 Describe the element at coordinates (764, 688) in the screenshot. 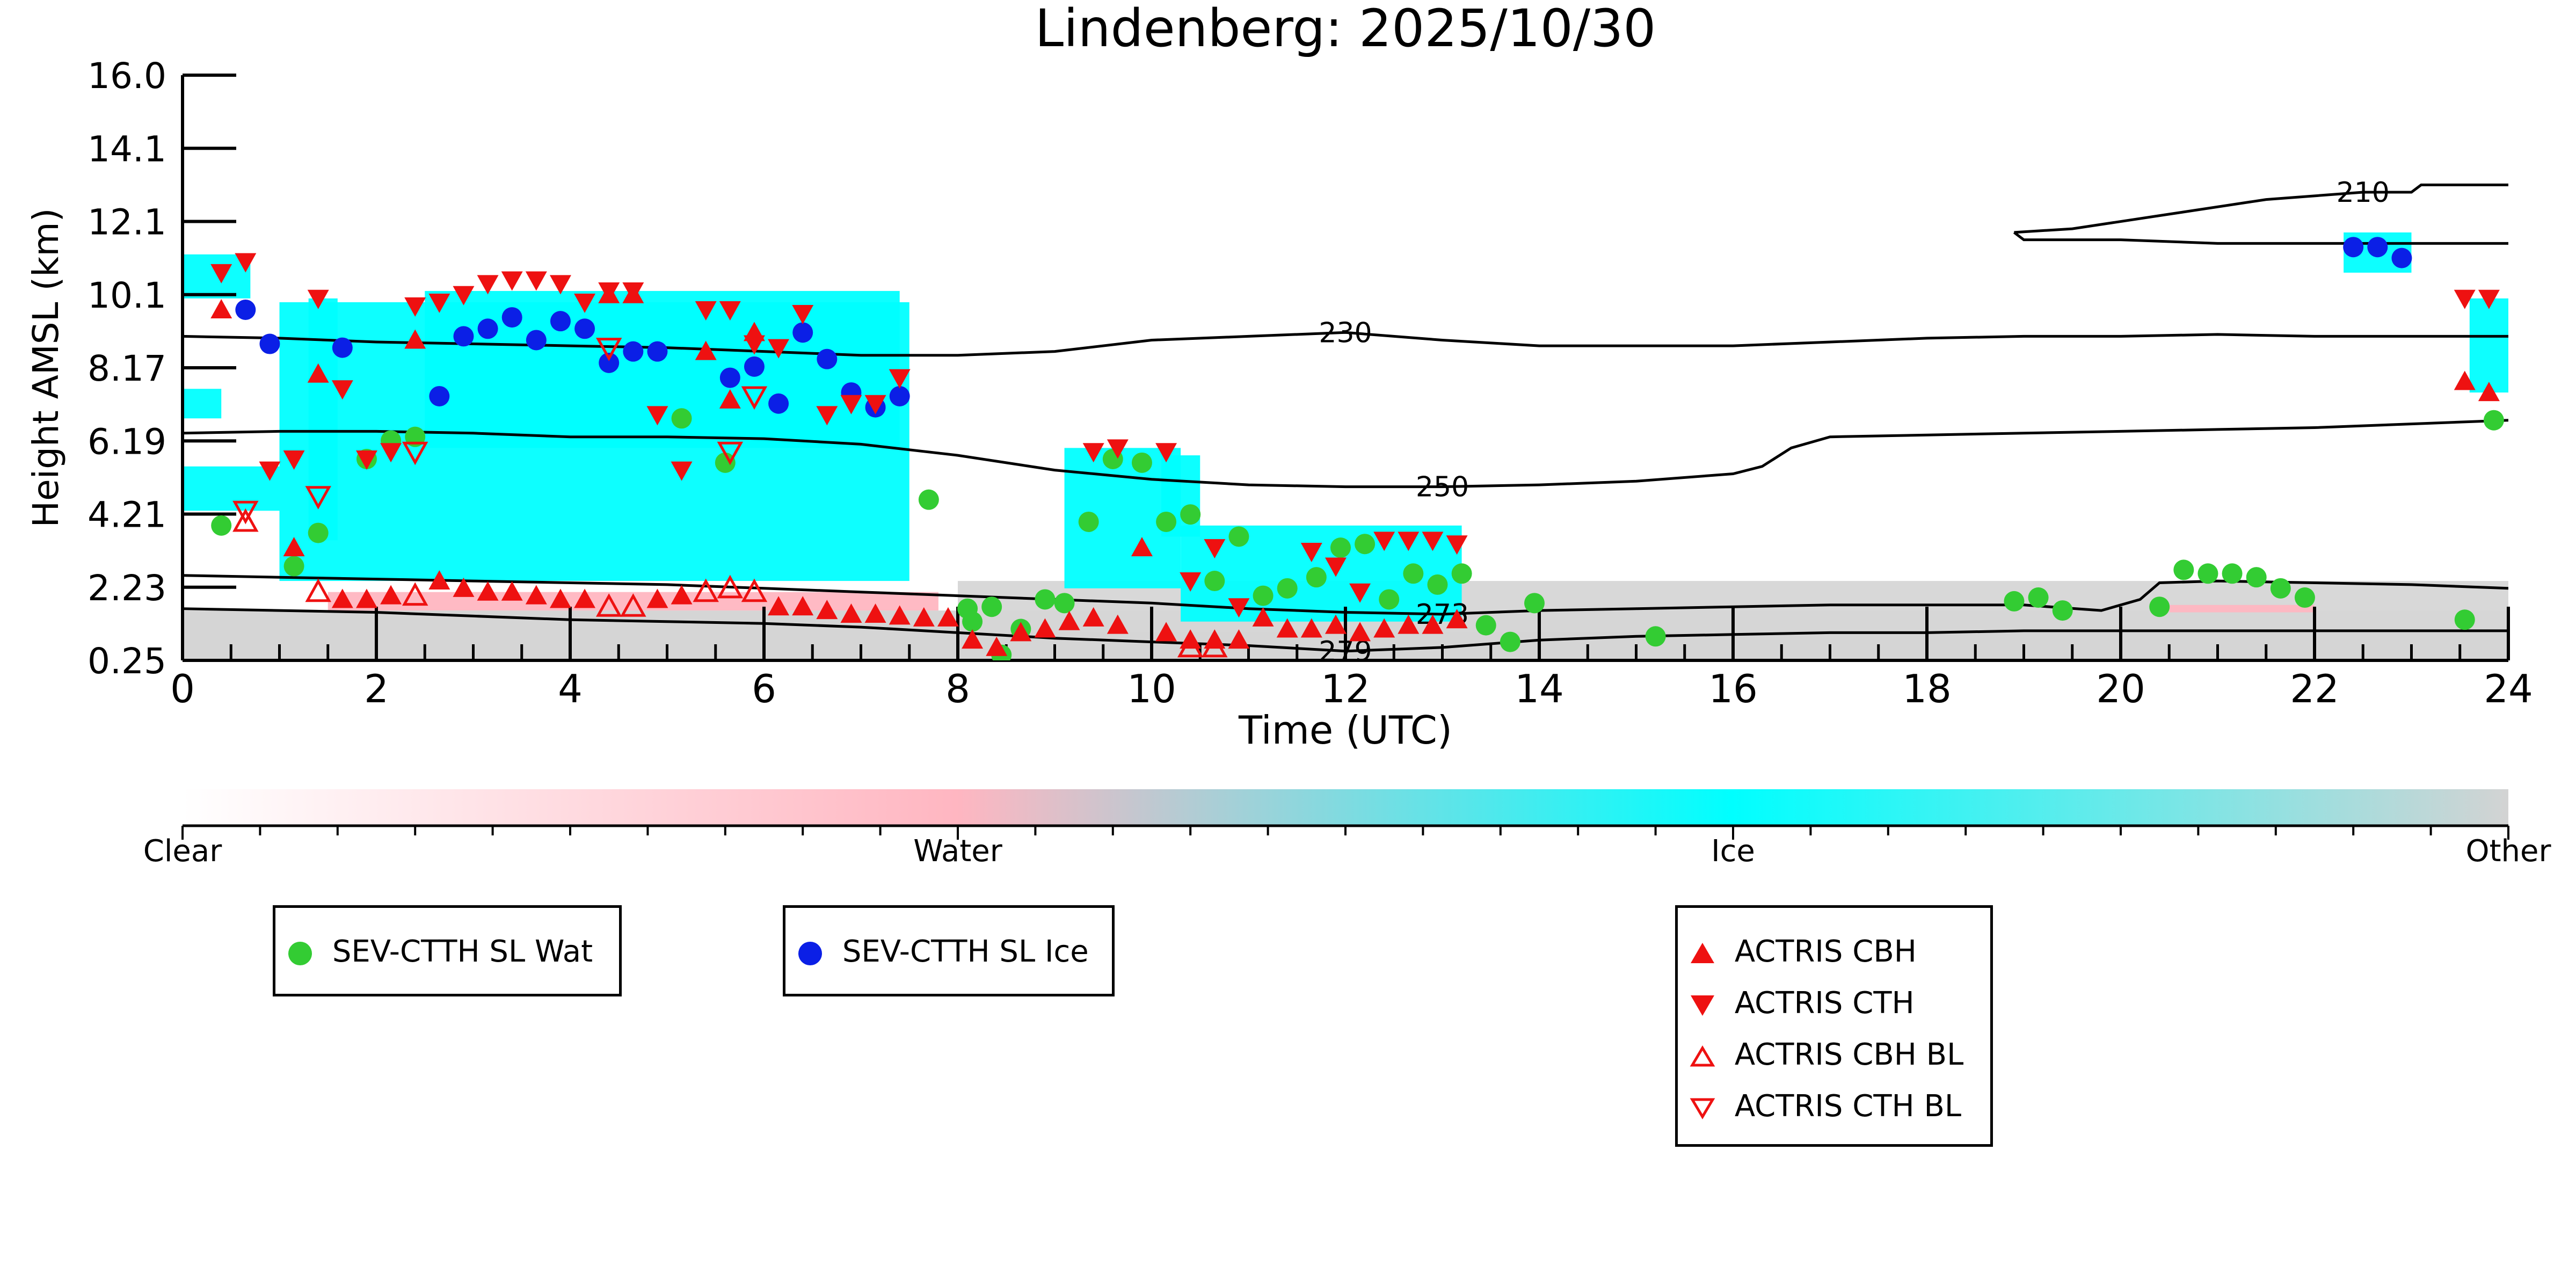

I see `x-tick-label: 6` at that location.